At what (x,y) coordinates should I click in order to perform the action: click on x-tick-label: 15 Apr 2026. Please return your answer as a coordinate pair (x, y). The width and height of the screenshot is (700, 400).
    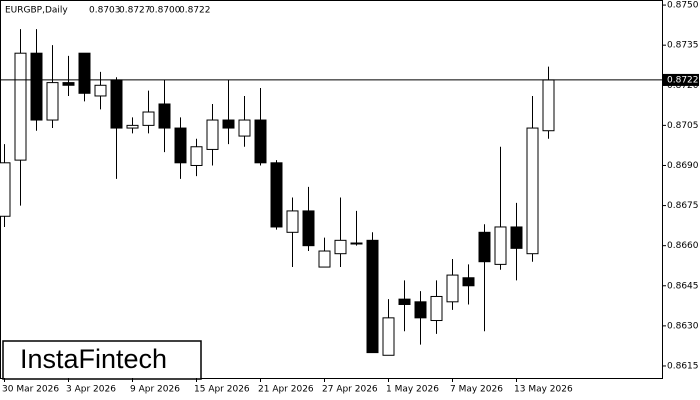
    Looking at the image, I should click on (222, 390).